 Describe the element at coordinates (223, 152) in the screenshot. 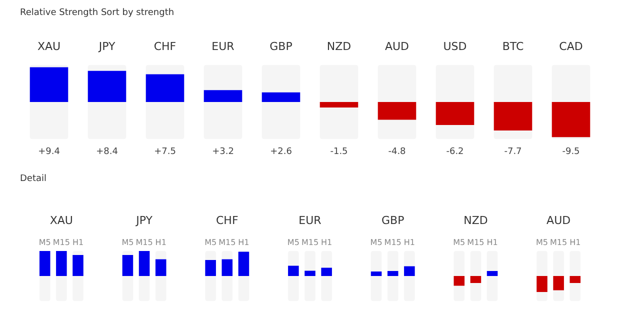

I see `data-label: +3.2` at that location.